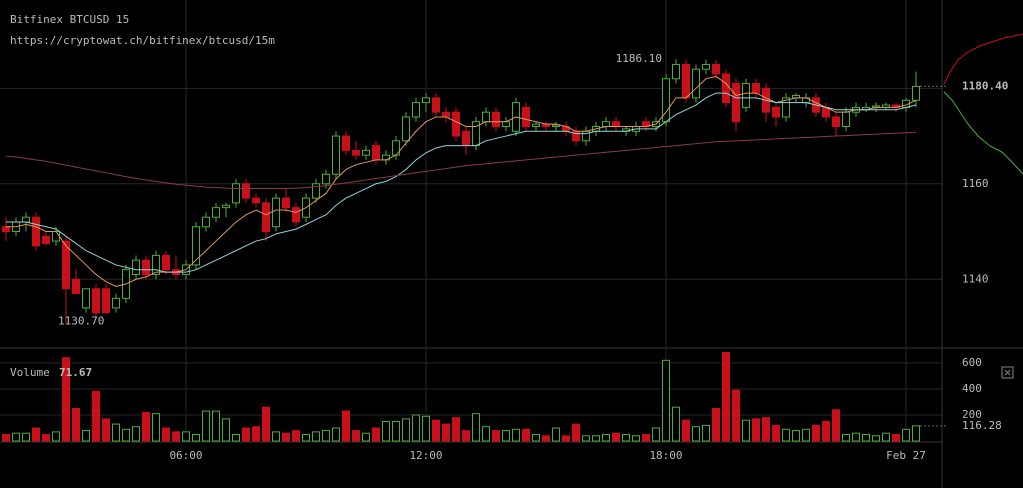  What do you see at coordinates (81, 321) in the screenshot?
I see `low-annotation: 1130.70` at bounding box center [81, 321].